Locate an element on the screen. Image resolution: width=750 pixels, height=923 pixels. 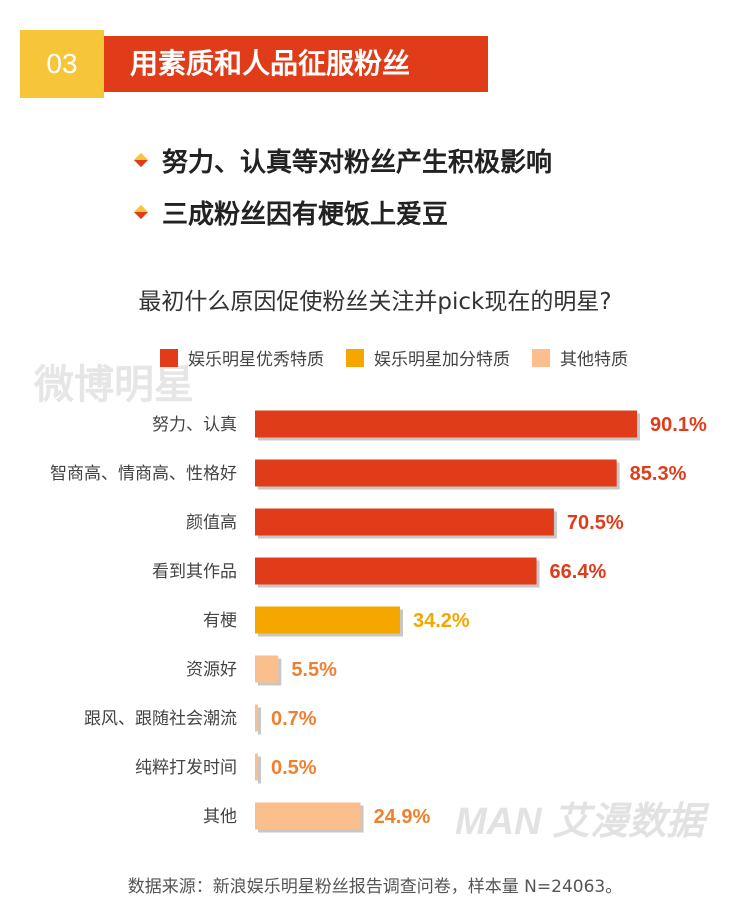
section-number: 03 is located at coordinates (62, 63).